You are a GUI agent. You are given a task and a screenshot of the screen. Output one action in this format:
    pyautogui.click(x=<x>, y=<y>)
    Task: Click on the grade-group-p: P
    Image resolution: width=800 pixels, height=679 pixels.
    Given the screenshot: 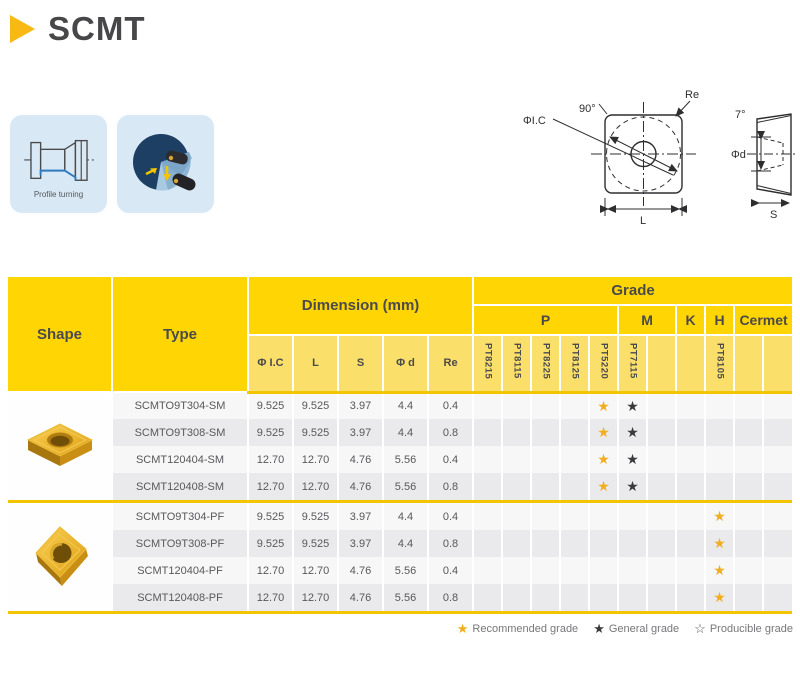 What is the action you would take?
    pyautogui.click(x=546, y=320)
    